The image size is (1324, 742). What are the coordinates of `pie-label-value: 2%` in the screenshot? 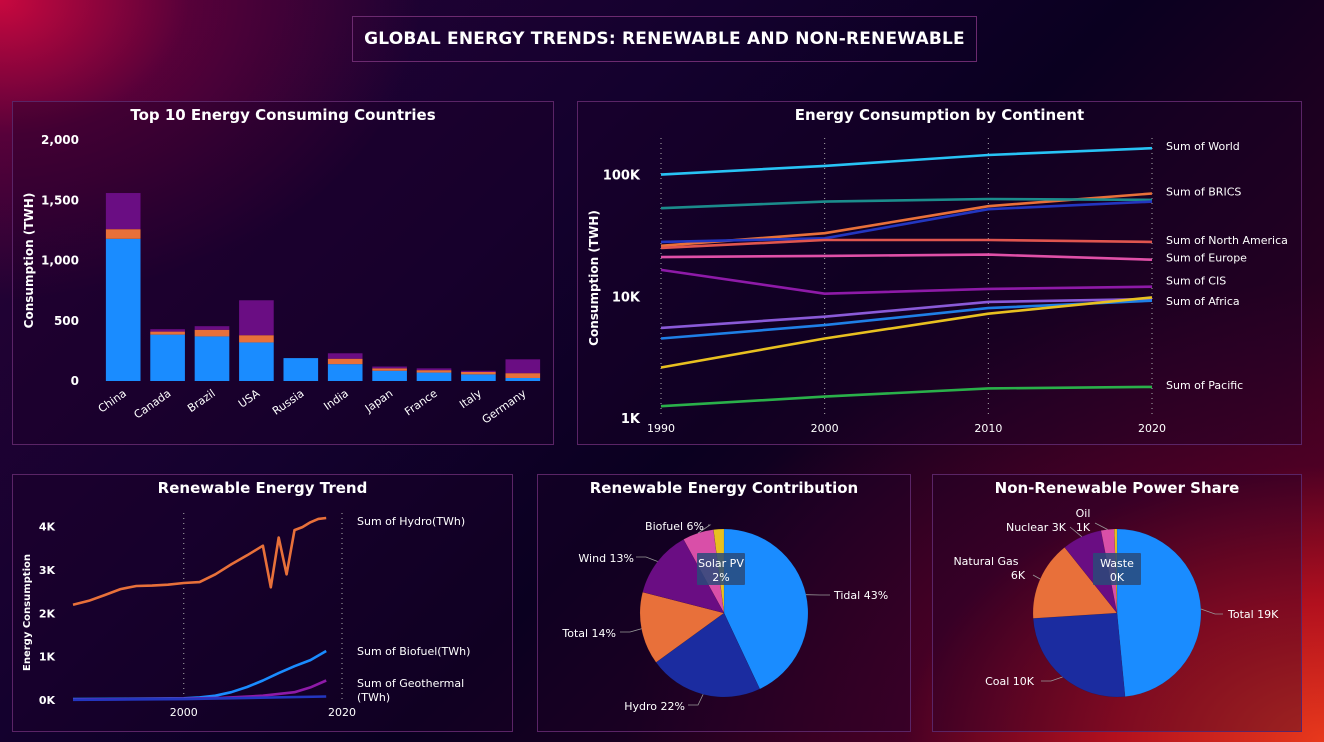 It's located at (720, 577).